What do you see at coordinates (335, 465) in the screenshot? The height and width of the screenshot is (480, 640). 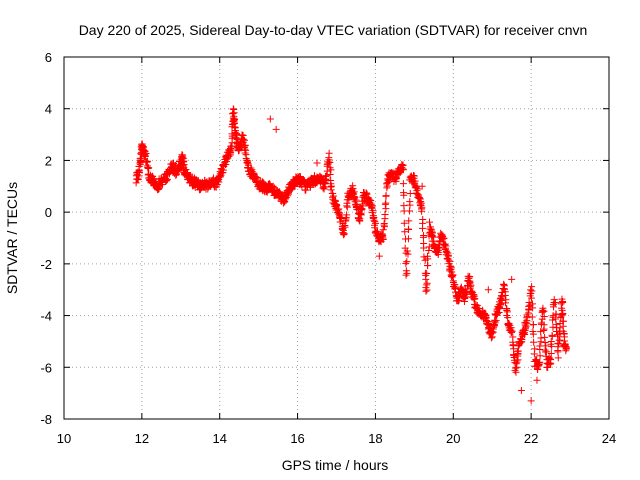 I see `x-axis-label: GPS time / hours` at bounding box center [335, 465].